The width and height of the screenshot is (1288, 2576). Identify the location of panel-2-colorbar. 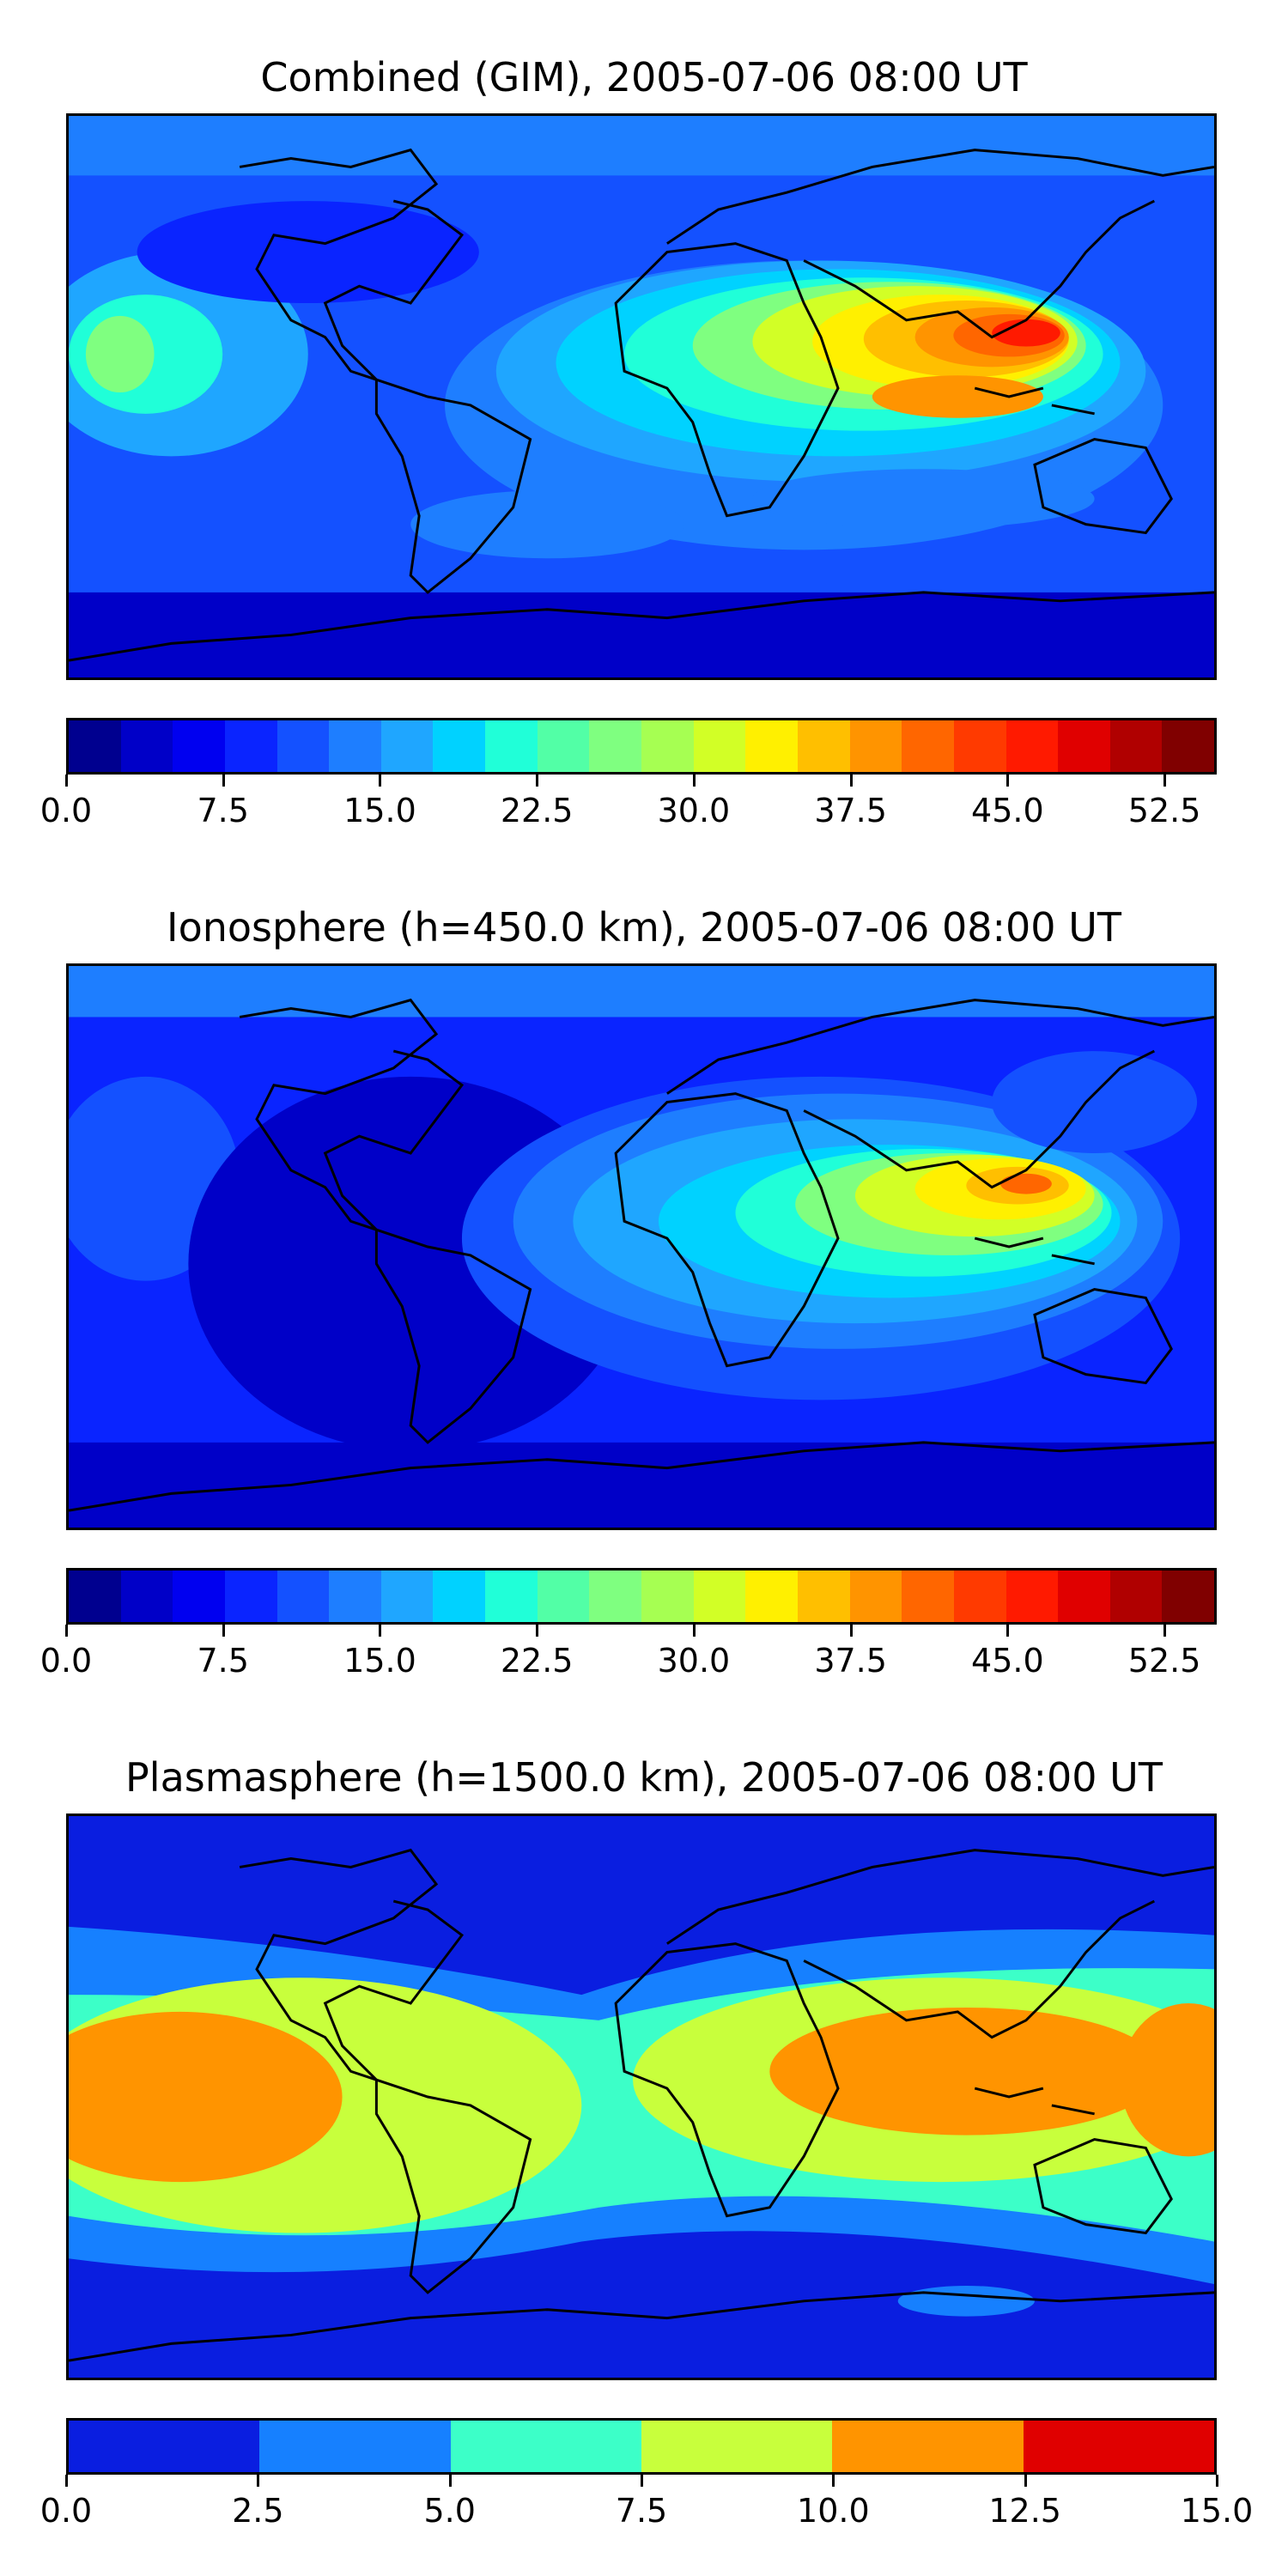
(641, 1597).